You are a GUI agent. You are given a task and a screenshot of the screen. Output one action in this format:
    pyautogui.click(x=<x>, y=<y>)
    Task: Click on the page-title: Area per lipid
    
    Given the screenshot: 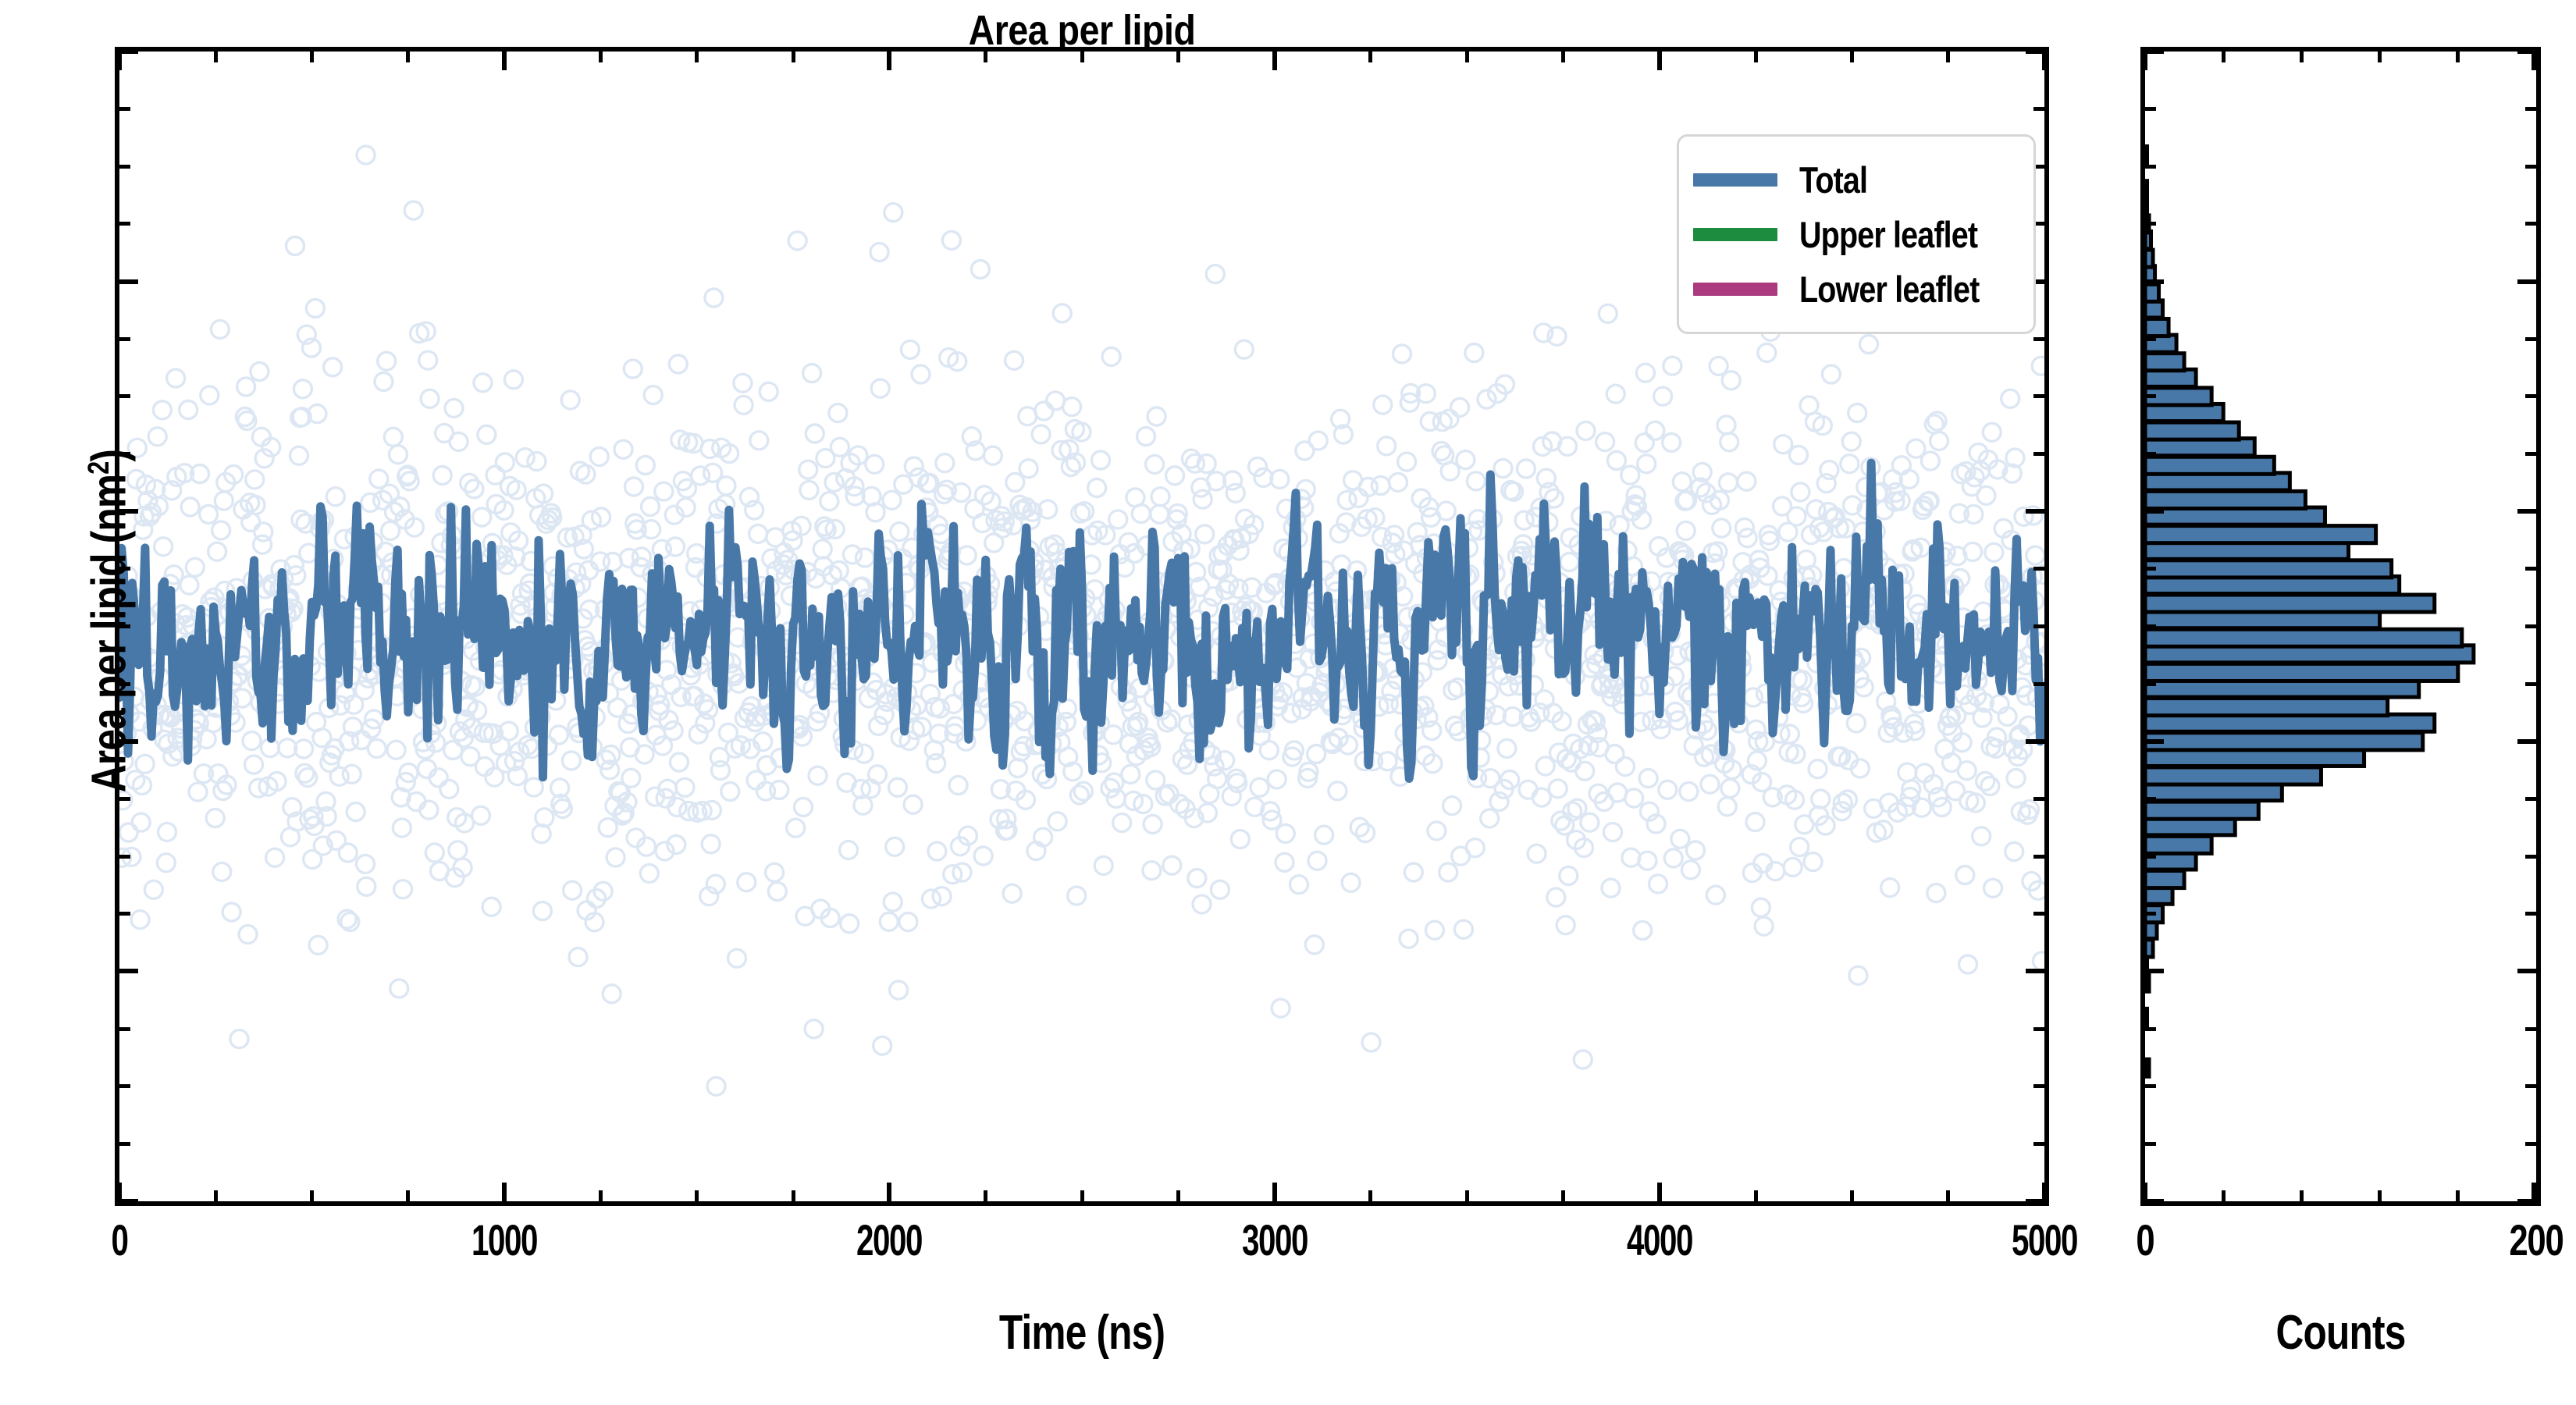 What is the action you would take?
    pyautogui.click(x=1082, y=30)
    